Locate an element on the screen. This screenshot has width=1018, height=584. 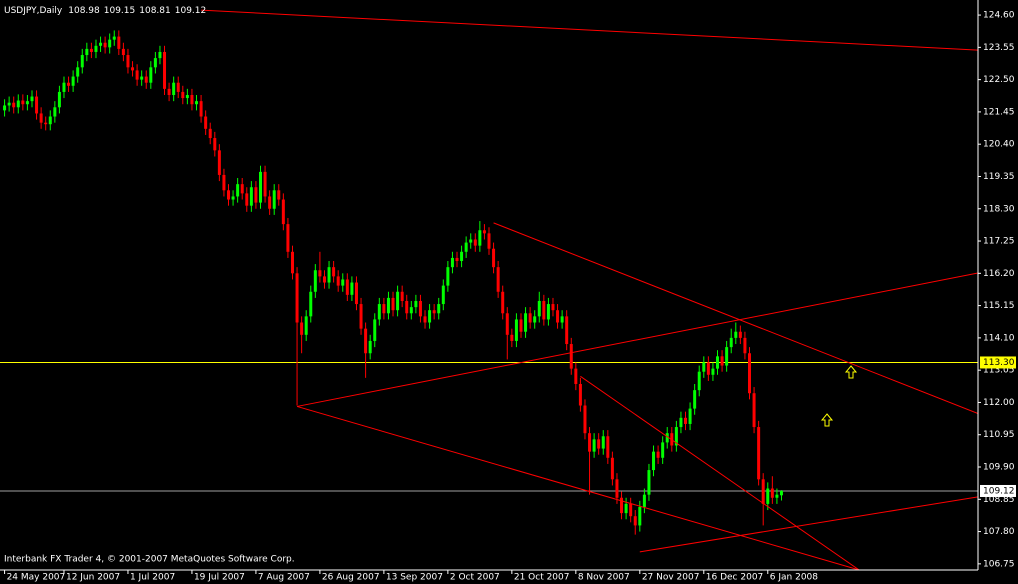
y-tick-label: 120.40 is located at coordinates (999, 145).